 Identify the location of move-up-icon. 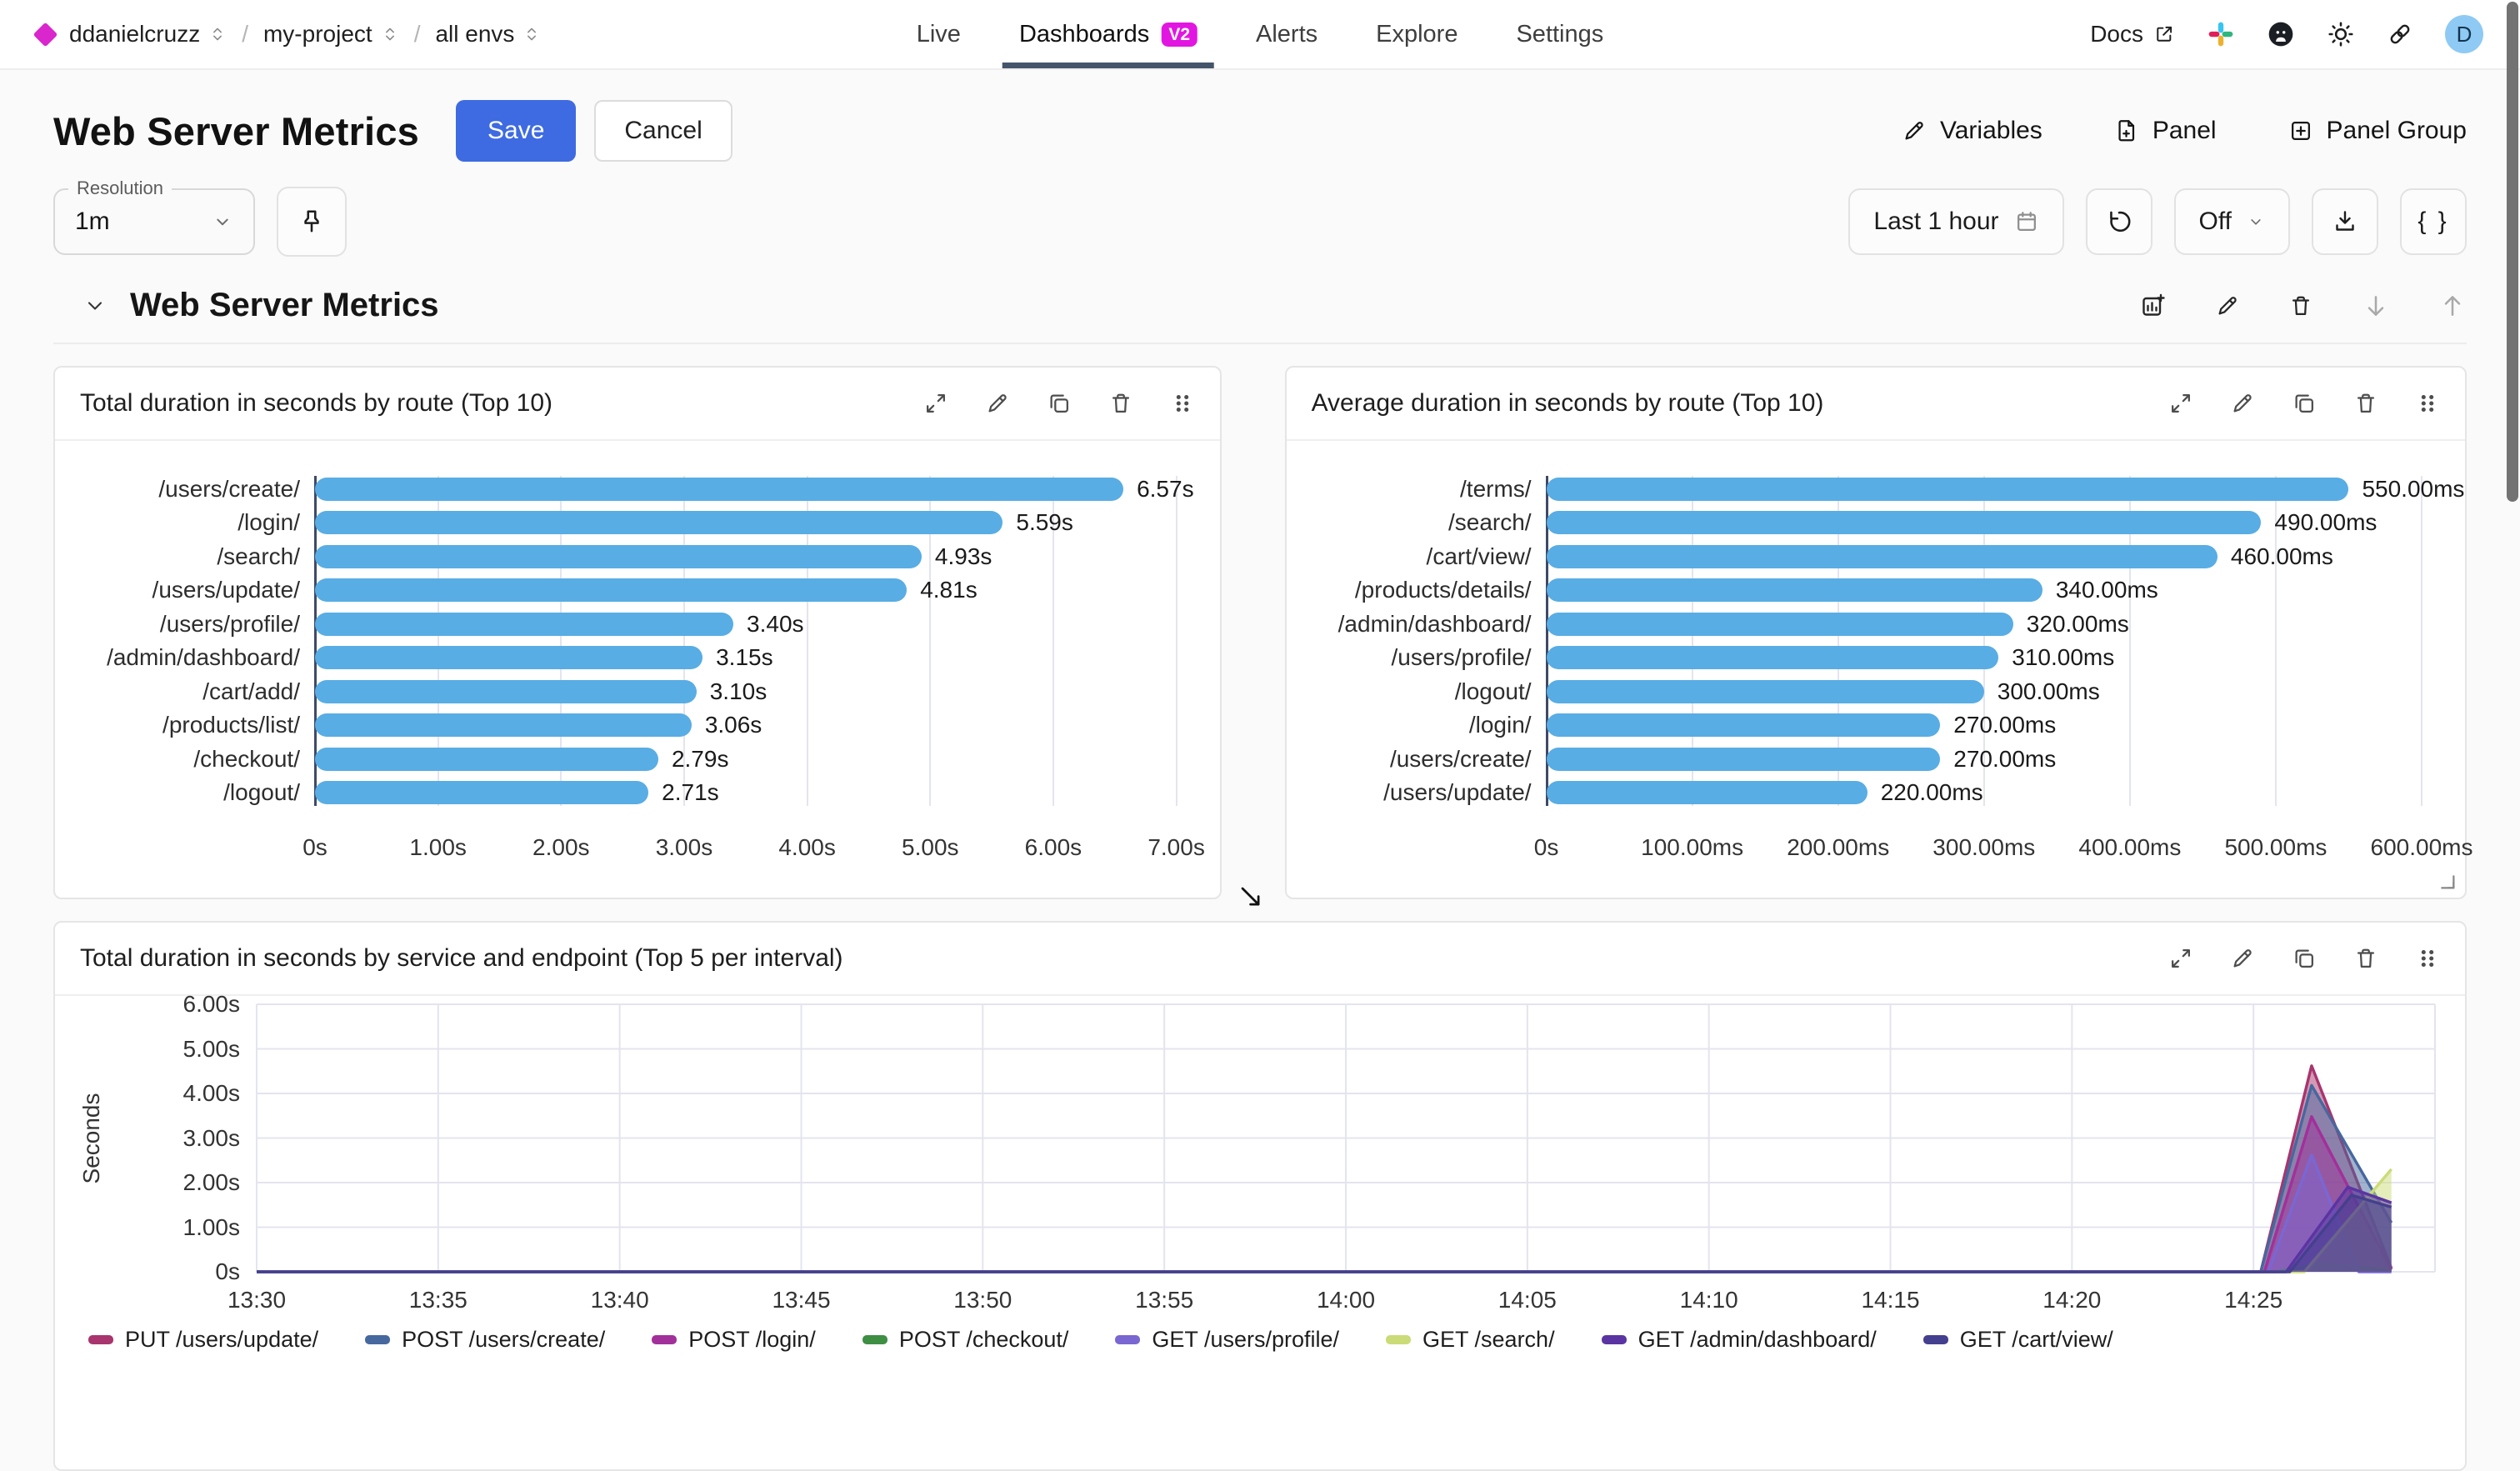
(2452, 306).